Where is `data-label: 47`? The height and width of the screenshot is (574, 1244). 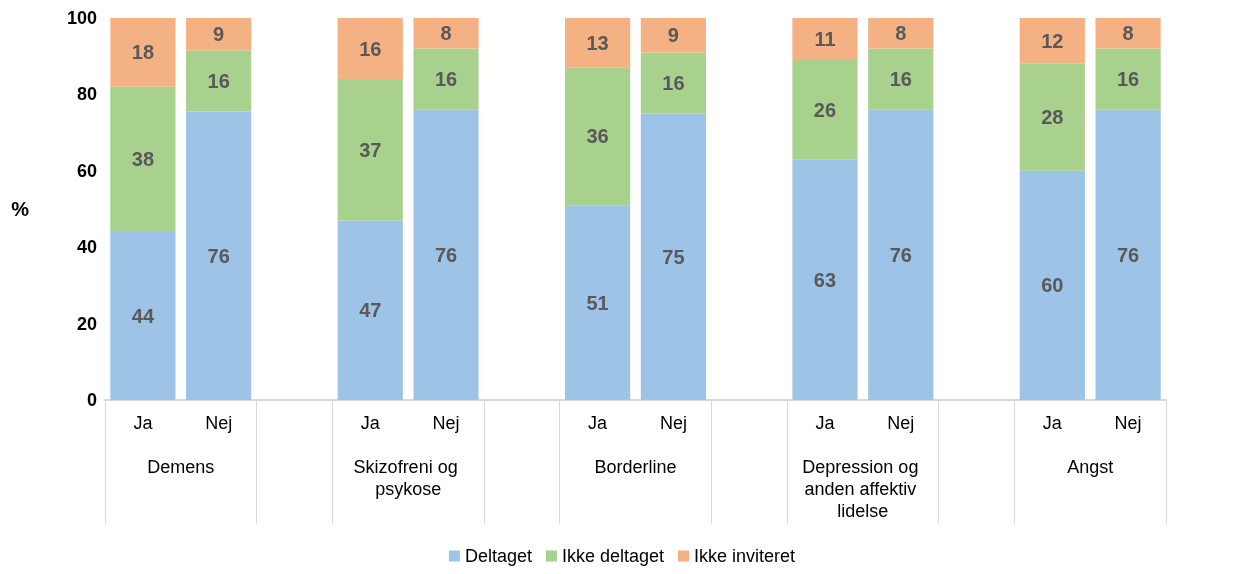 data-label: 47 is located at coordinates (370, 310).